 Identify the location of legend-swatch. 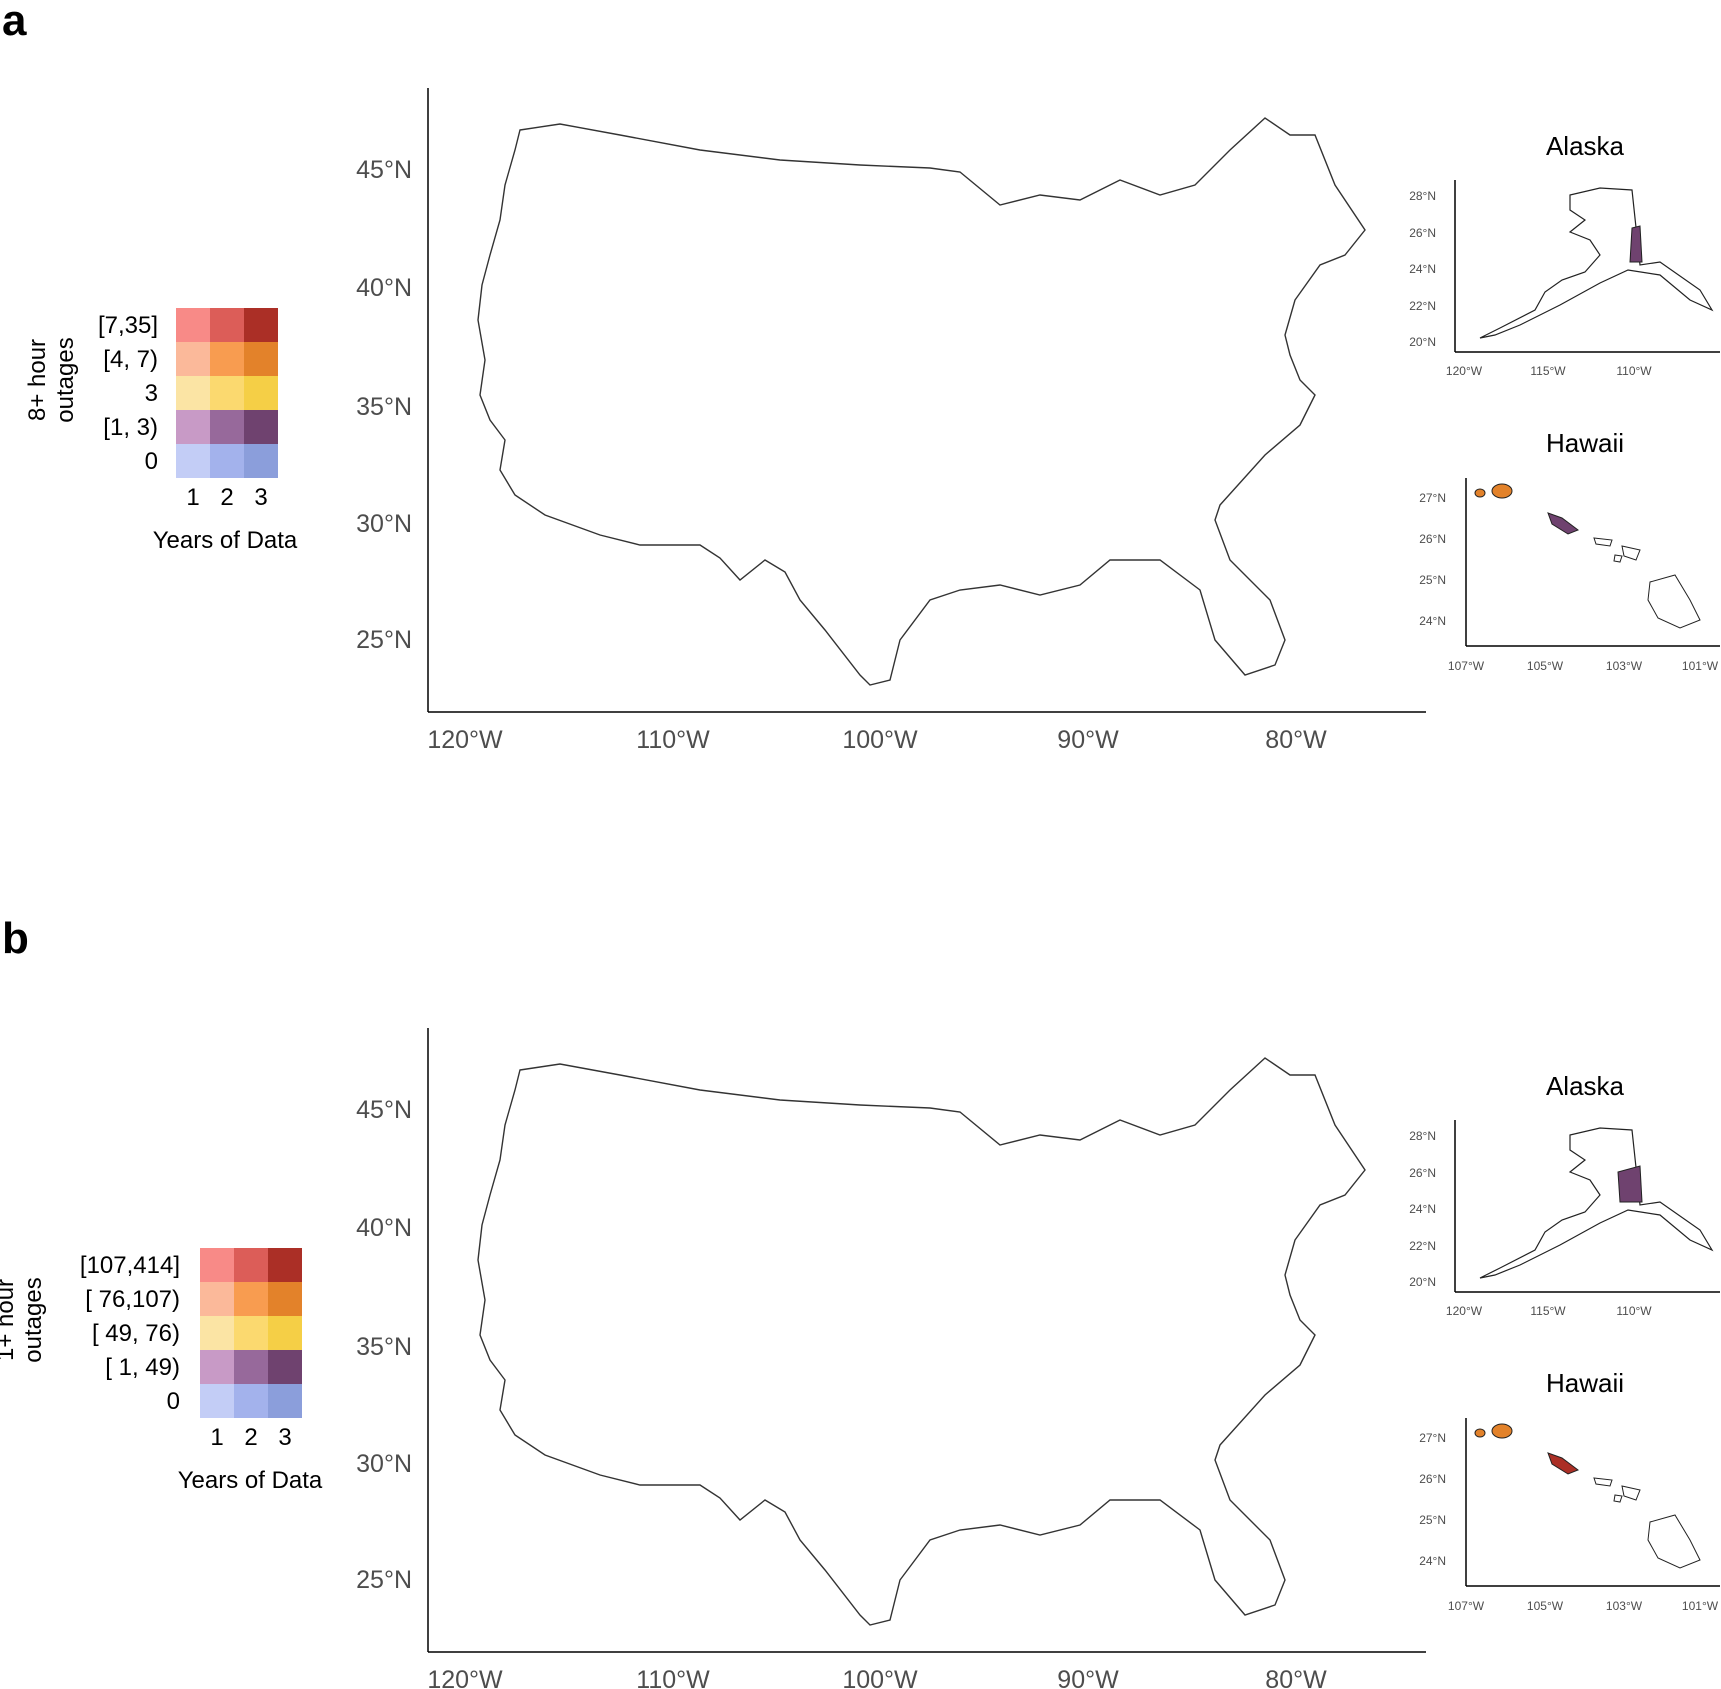
(217, 1299).